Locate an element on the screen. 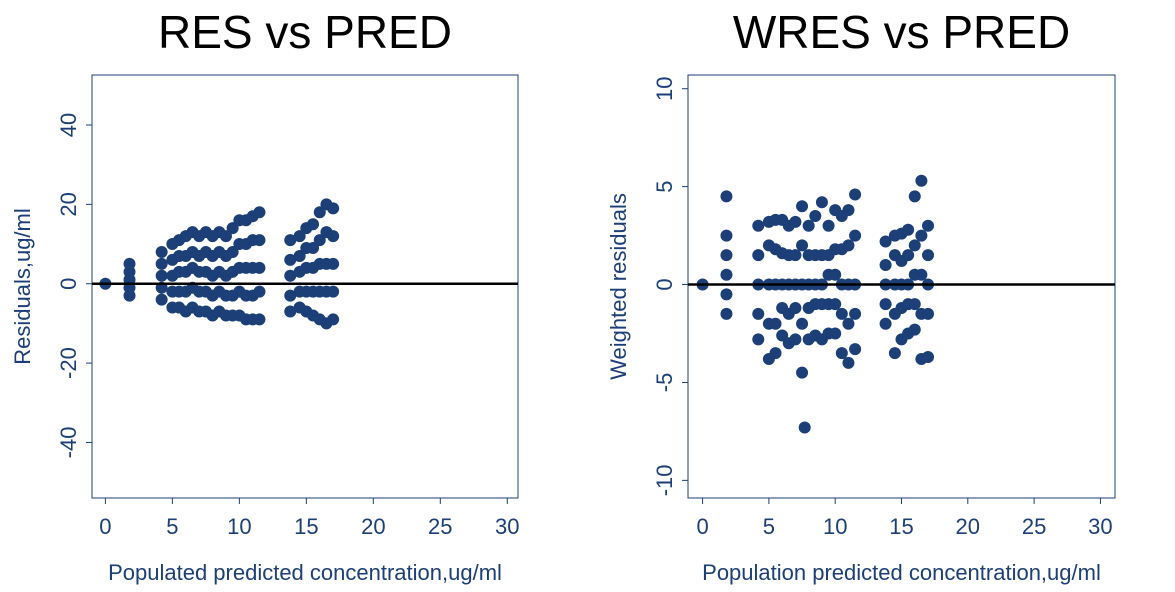 The image size is (1175, 592). y-tick-label: 40 is located at coordinates (68, 125).